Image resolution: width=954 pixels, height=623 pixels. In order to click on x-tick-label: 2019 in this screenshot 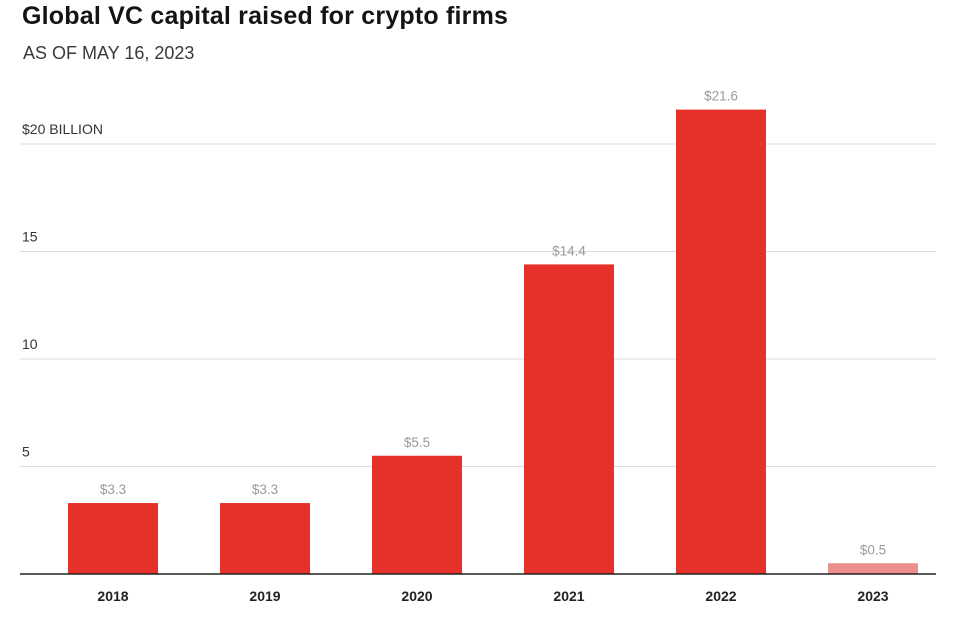, I will do `click(264, 596)`.